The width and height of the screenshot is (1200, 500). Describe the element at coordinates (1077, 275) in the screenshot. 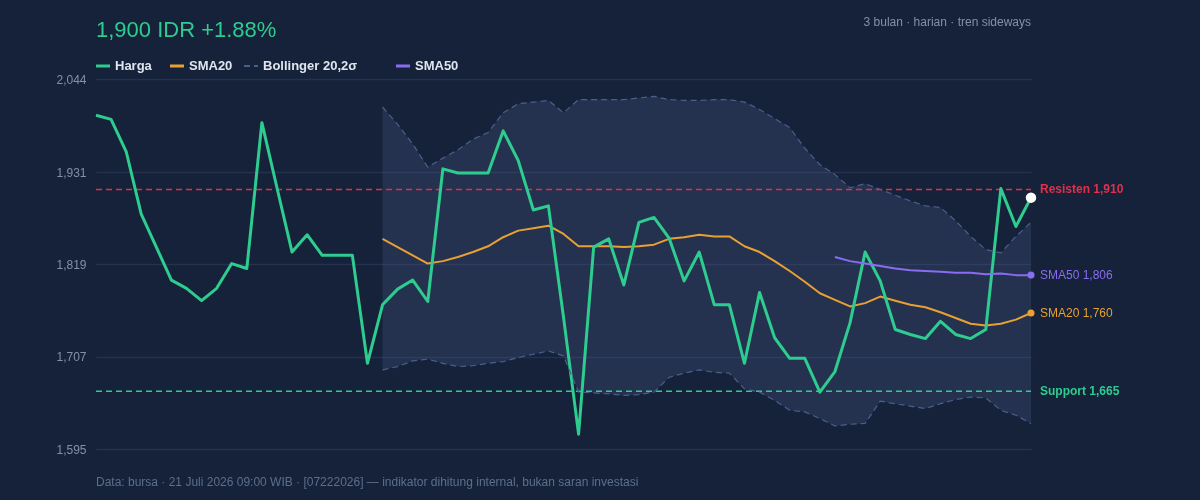

I see `text: SMA50 1,806` at that location.